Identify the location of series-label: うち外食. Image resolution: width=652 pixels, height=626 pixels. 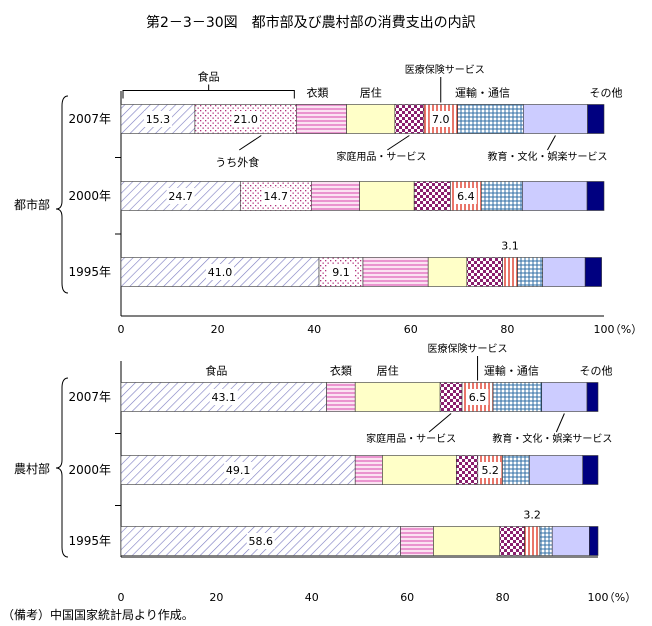
(237, 162).